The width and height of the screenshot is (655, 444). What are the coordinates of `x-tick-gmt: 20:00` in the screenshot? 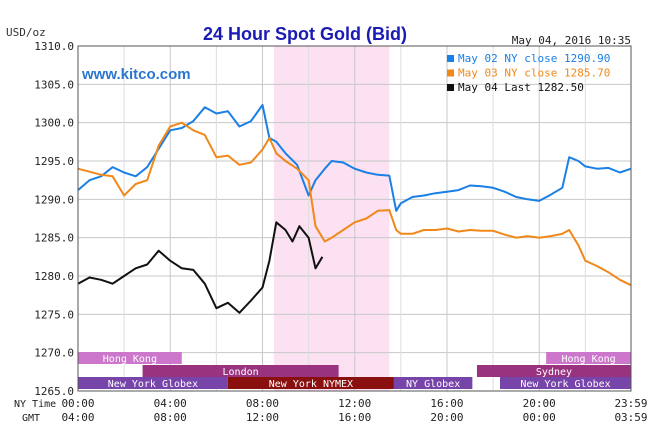 It's located at (446, 417).